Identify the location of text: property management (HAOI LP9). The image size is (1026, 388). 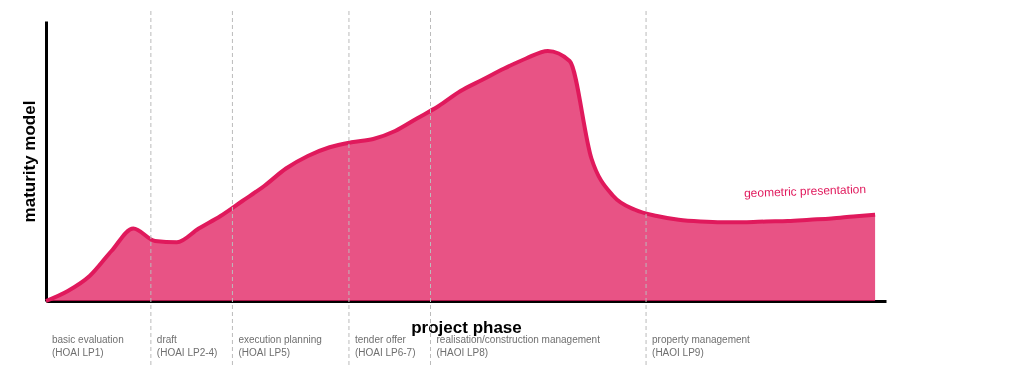
(701, 346).